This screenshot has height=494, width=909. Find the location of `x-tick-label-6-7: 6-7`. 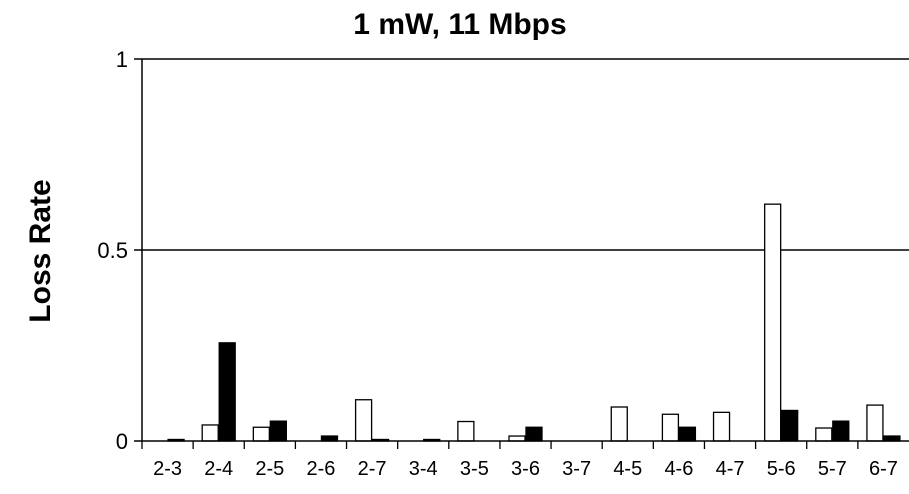

x-tick-label-6-7: 6-7 is located at coordinates (883, 469).